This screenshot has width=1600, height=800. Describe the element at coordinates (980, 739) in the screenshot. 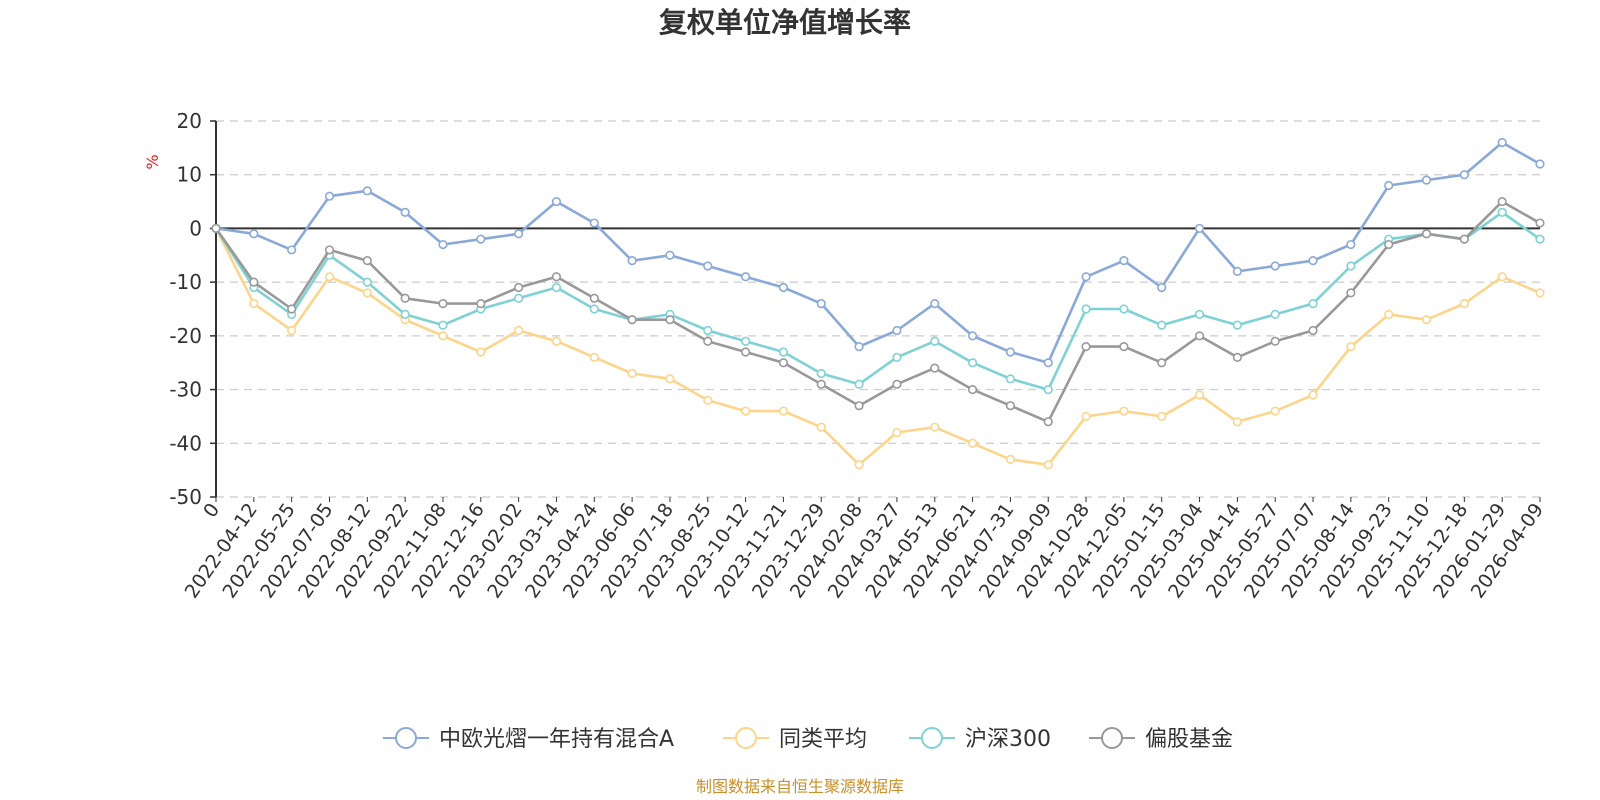

I see `legend-item: 沪深300` at that location.